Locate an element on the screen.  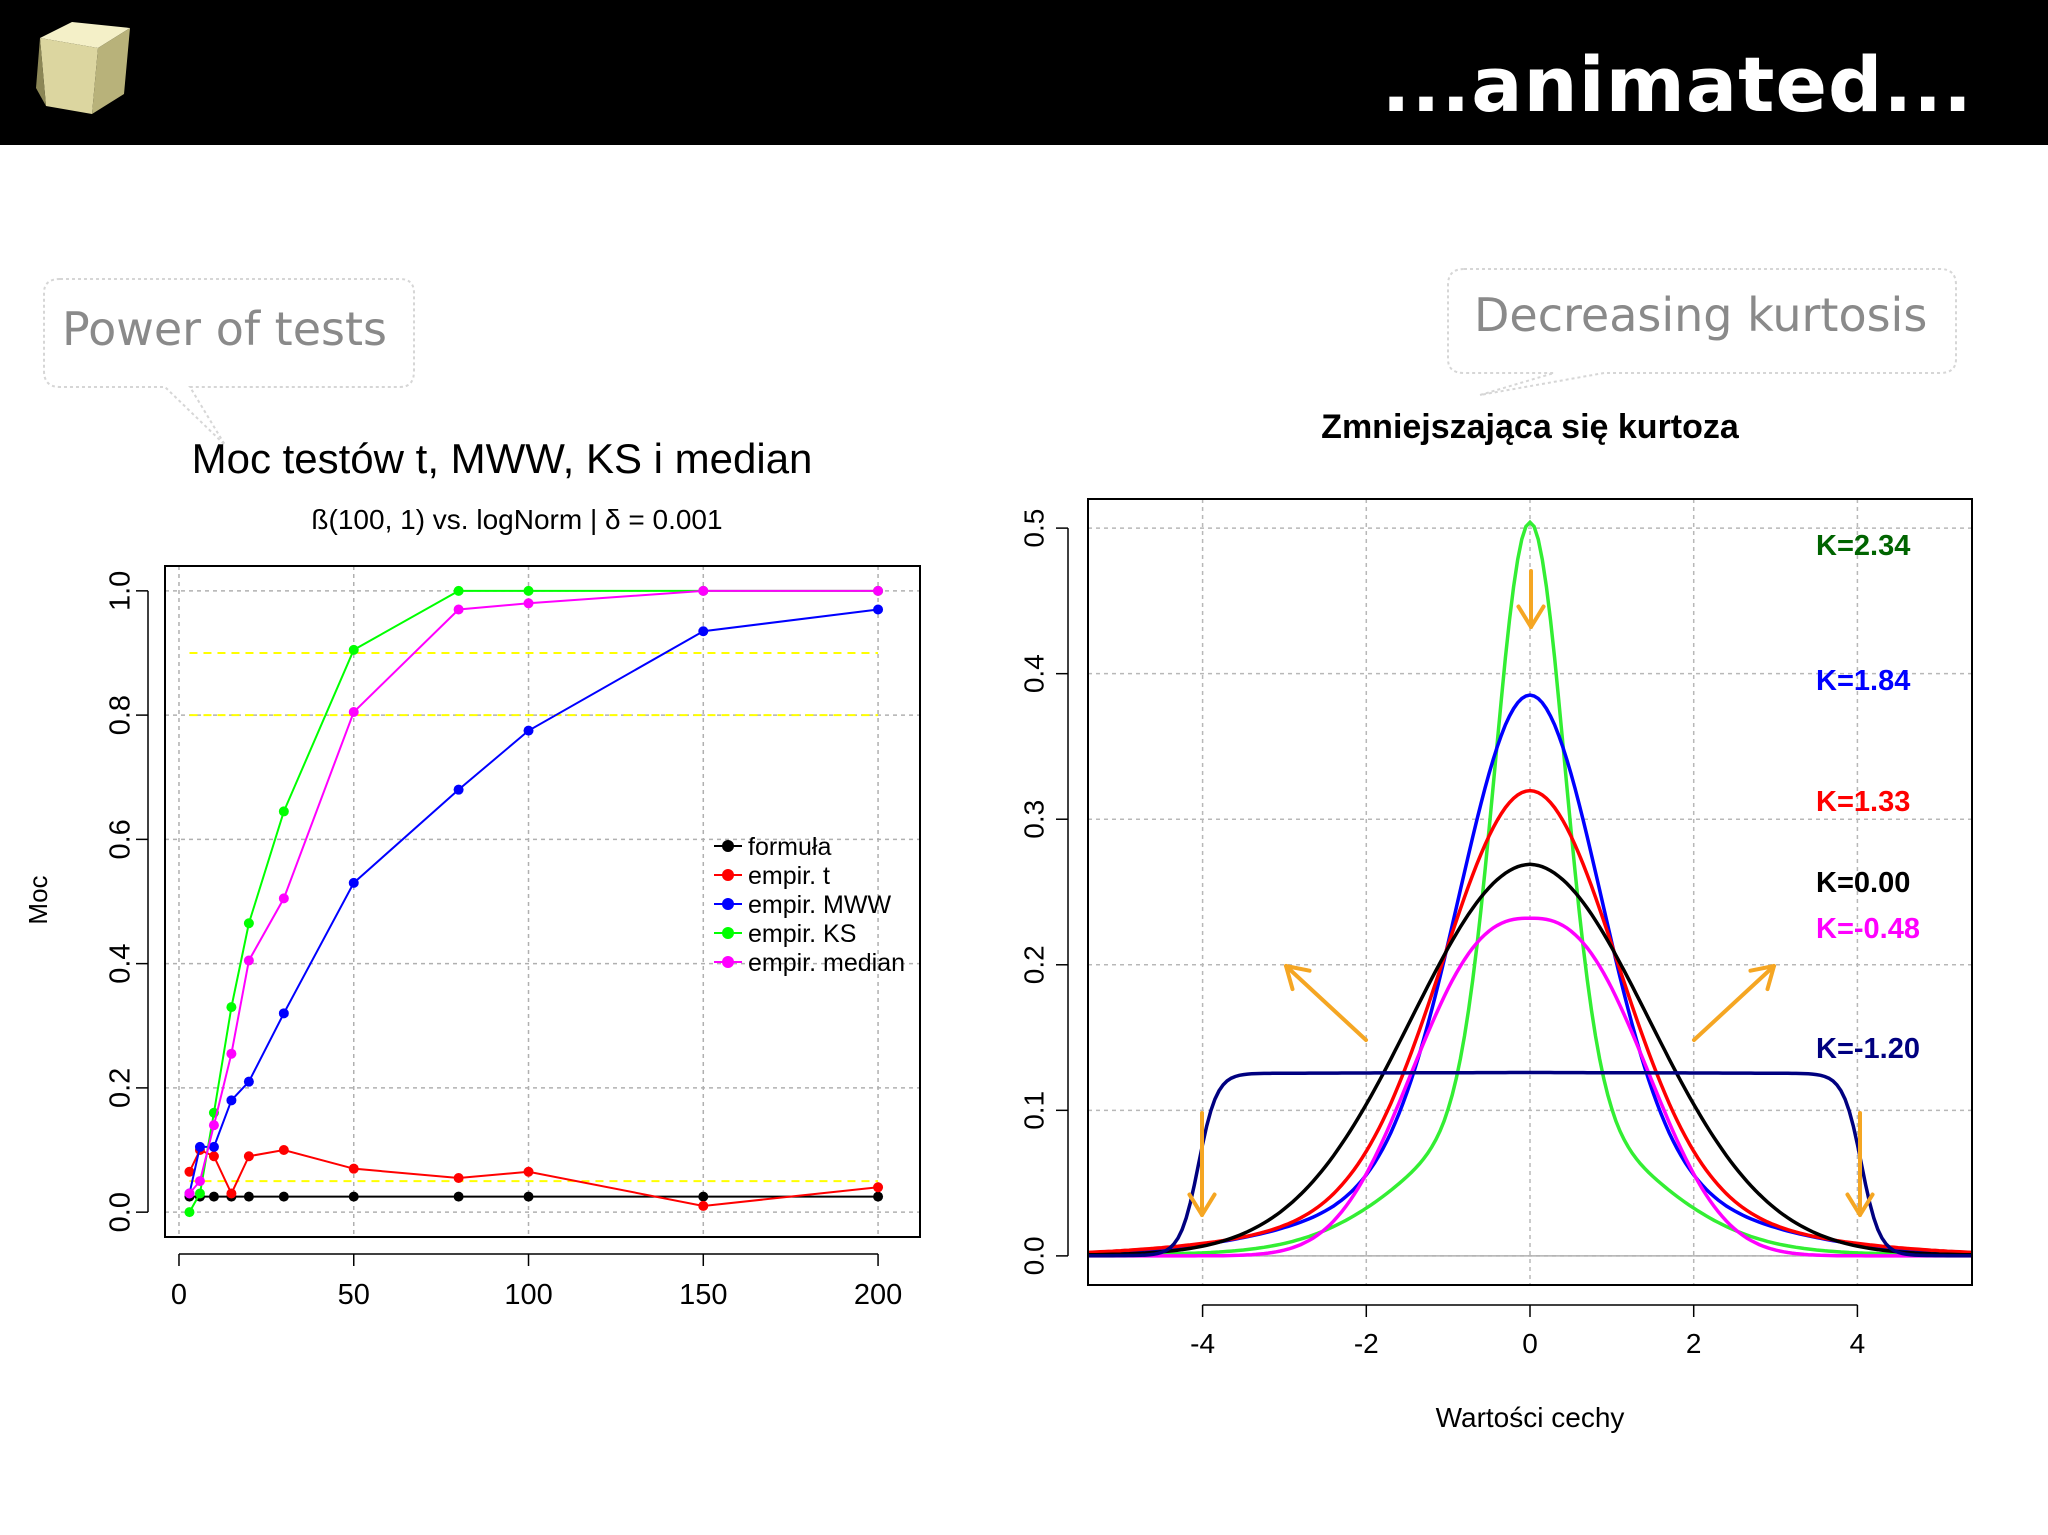
x-tick-label: -2 is located at coordinates (1366, 1343).